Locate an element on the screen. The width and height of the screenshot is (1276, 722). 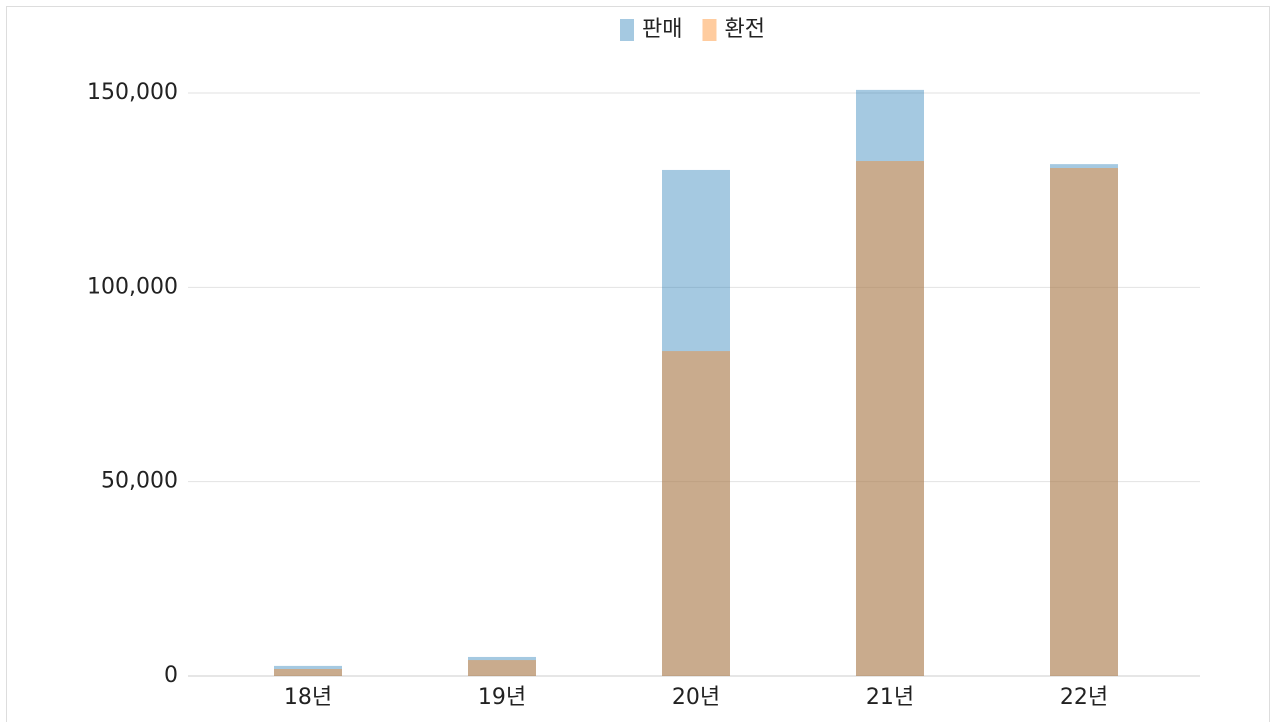
x-tick-label: 21년 is located at coordinates (890, 697).